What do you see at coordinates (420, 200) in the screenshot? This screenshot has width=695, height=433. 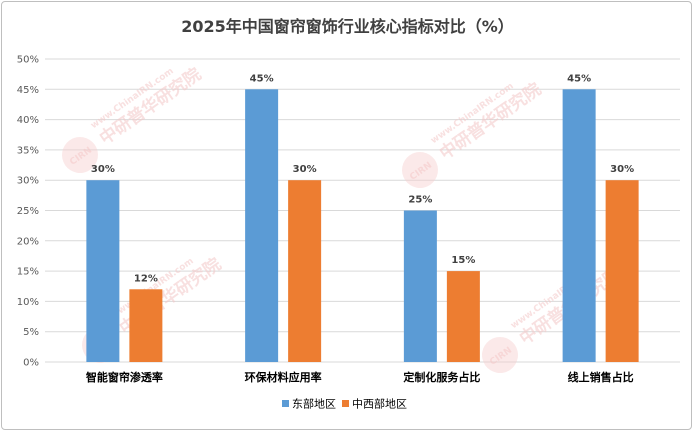 I see `data-label: 25%` at bounding box center [420, 200].